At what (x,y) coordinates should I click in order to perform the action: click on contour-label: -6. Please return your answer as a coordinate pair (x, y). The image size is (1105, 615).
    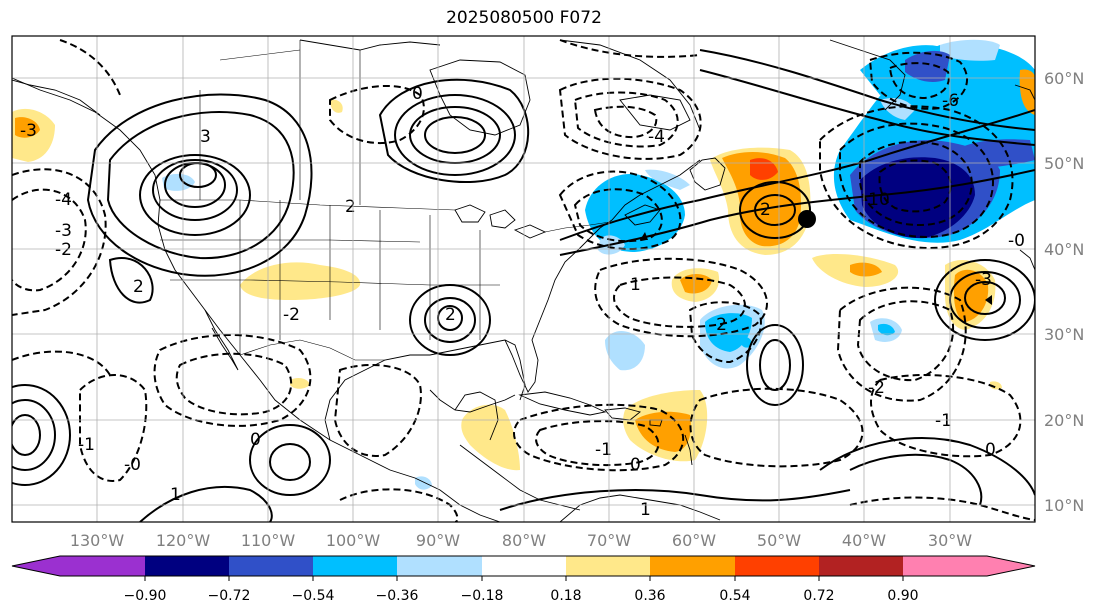
    Looking at the image, I should click on (950, 101).